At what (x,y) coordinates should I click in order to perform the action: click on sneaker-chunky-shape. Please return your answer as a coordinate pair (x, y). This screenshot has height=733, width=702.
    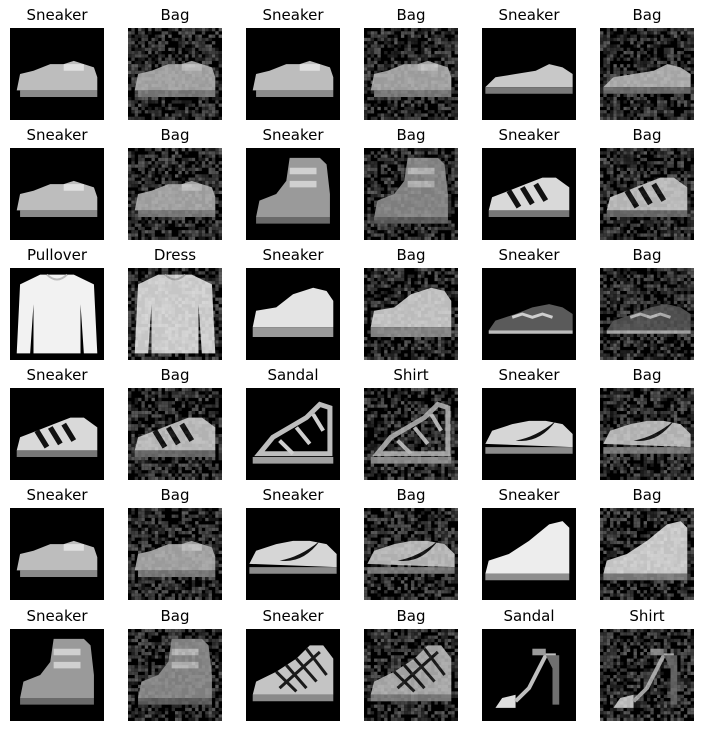
    Looking at the image, I should click on (411, 312).